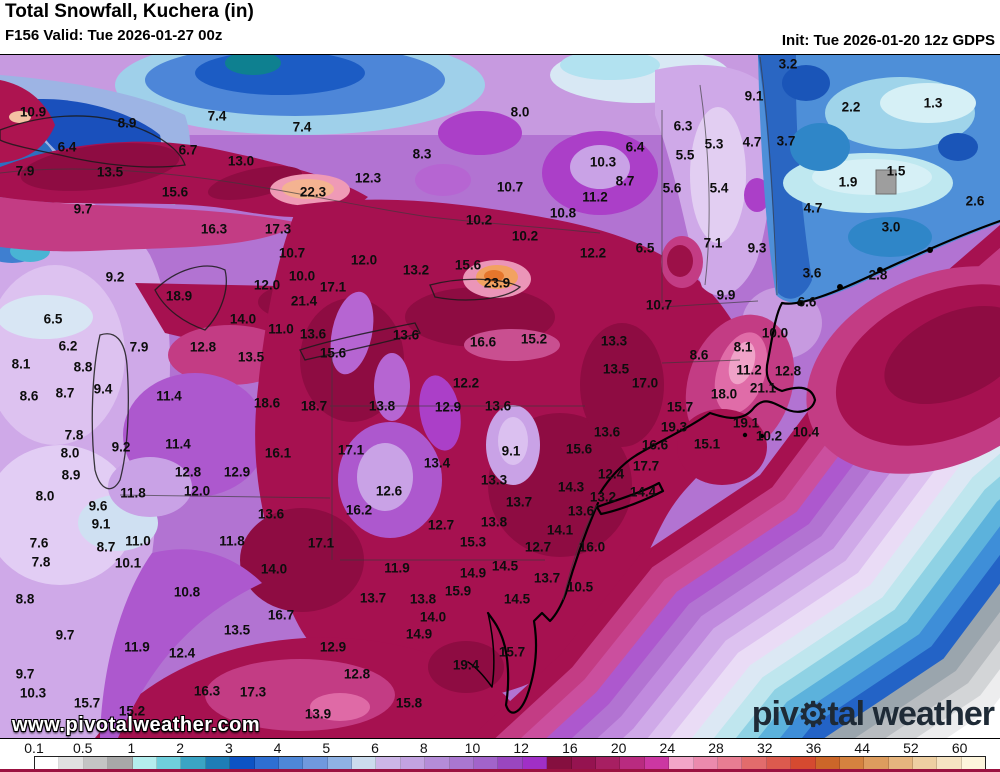 The height and width of the screenshot is (772, 1000). What do you see at coordinates (812, 273) in the screenshot?
I see `snowfall-value-label: 3.6` at bounding box center [812, 273].